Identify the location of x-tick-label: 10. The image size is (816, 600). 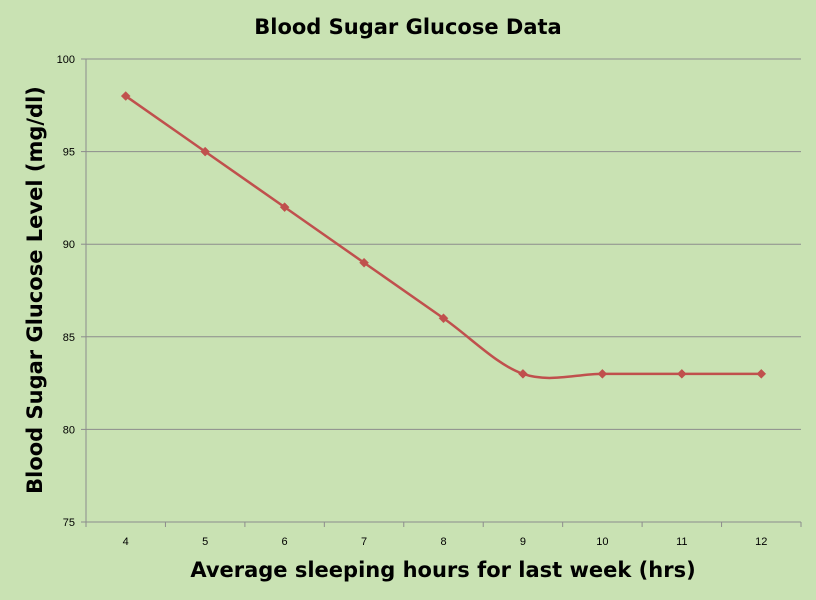
(602, 542).